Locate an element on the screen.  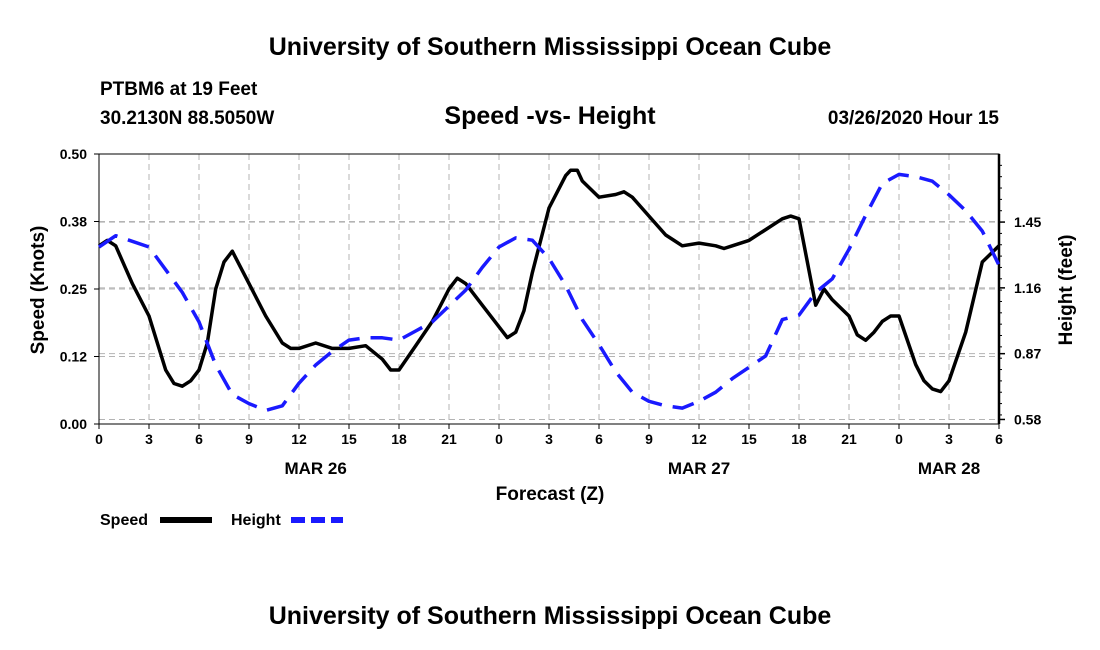
legend-label-speed: Speed is located at coordinates (124, 520).